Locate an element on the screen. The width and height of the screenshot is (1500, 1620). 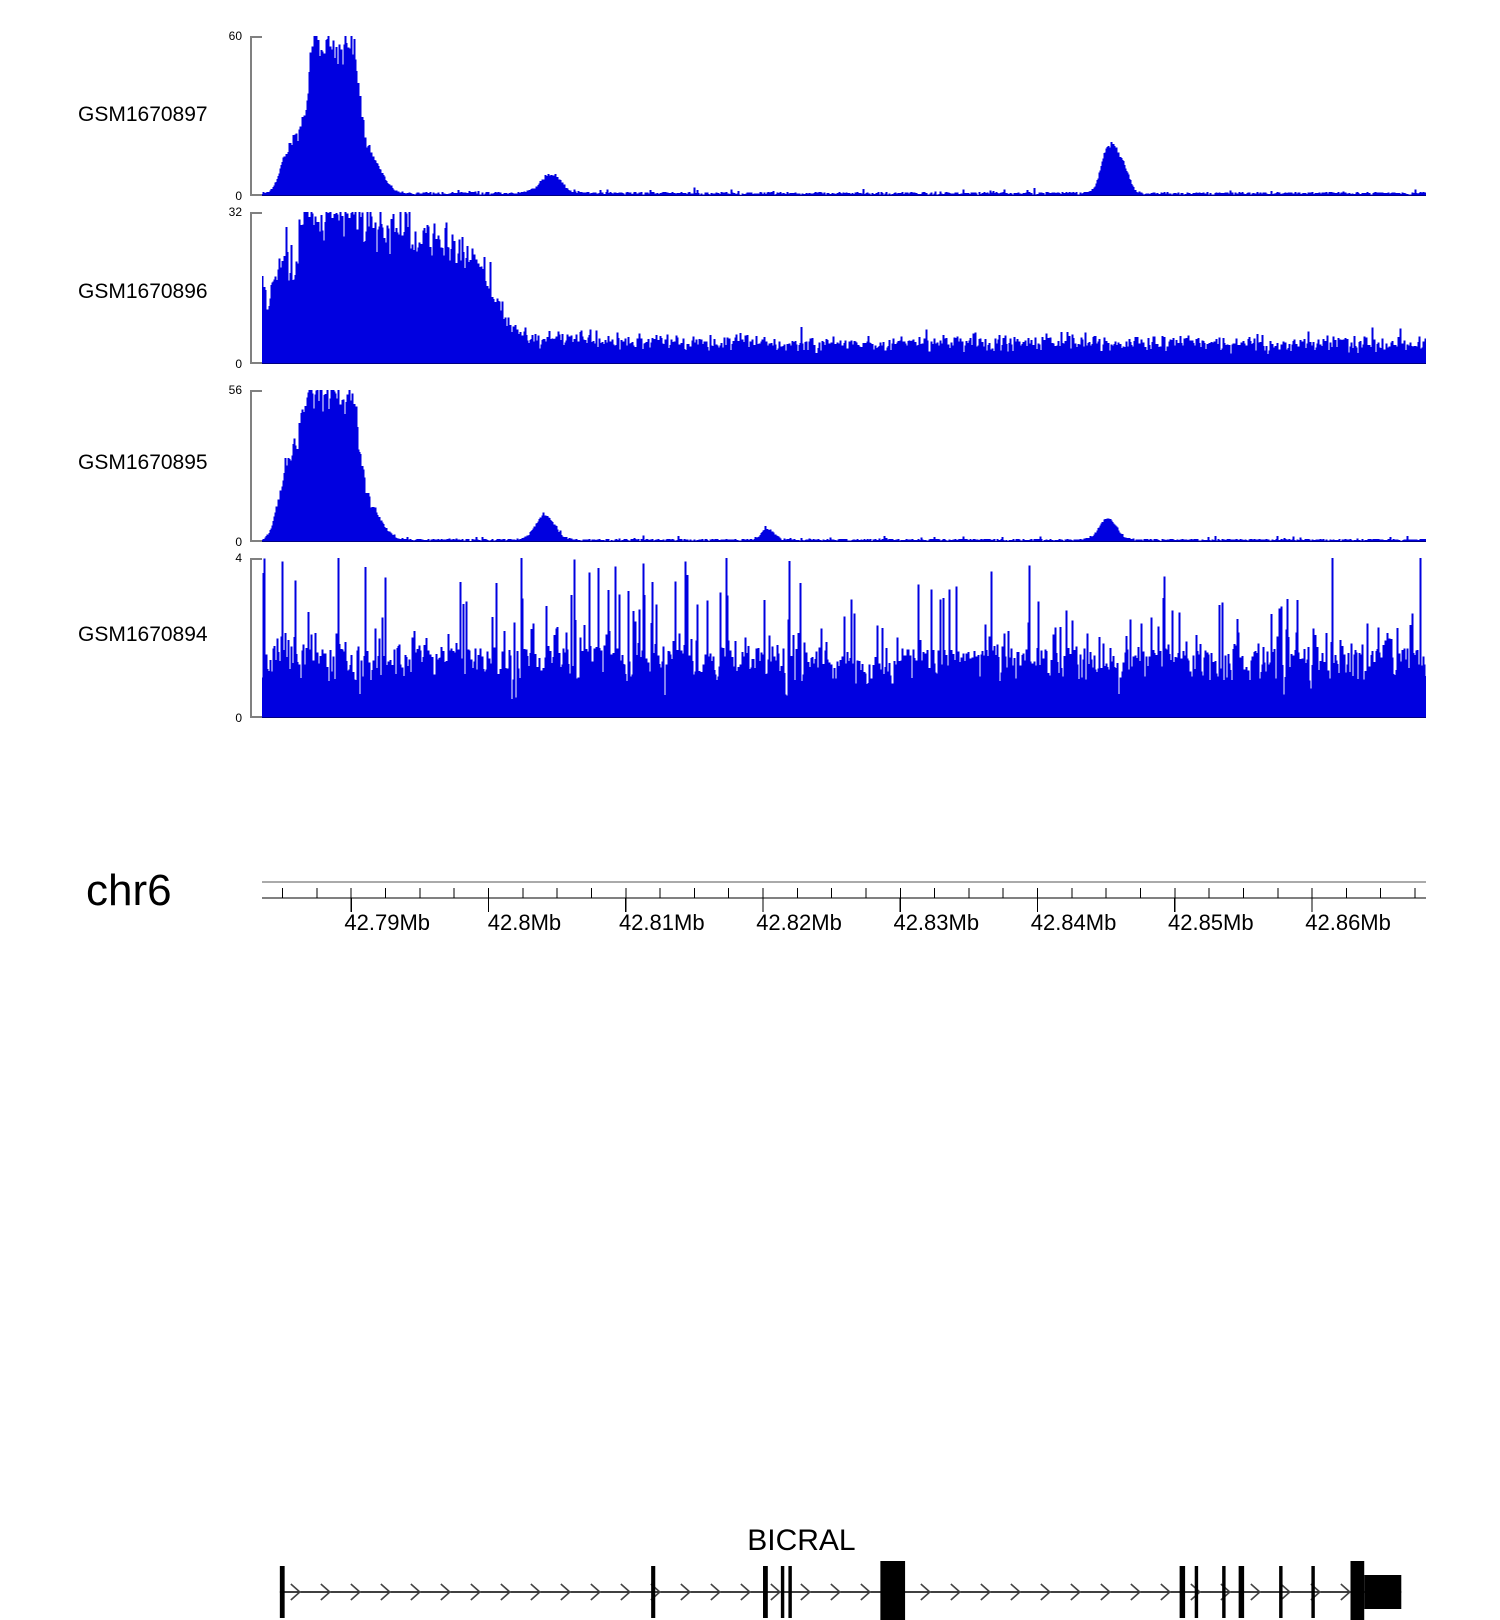
y-axis-max-label: 56 is located at coordinates (235, 390).